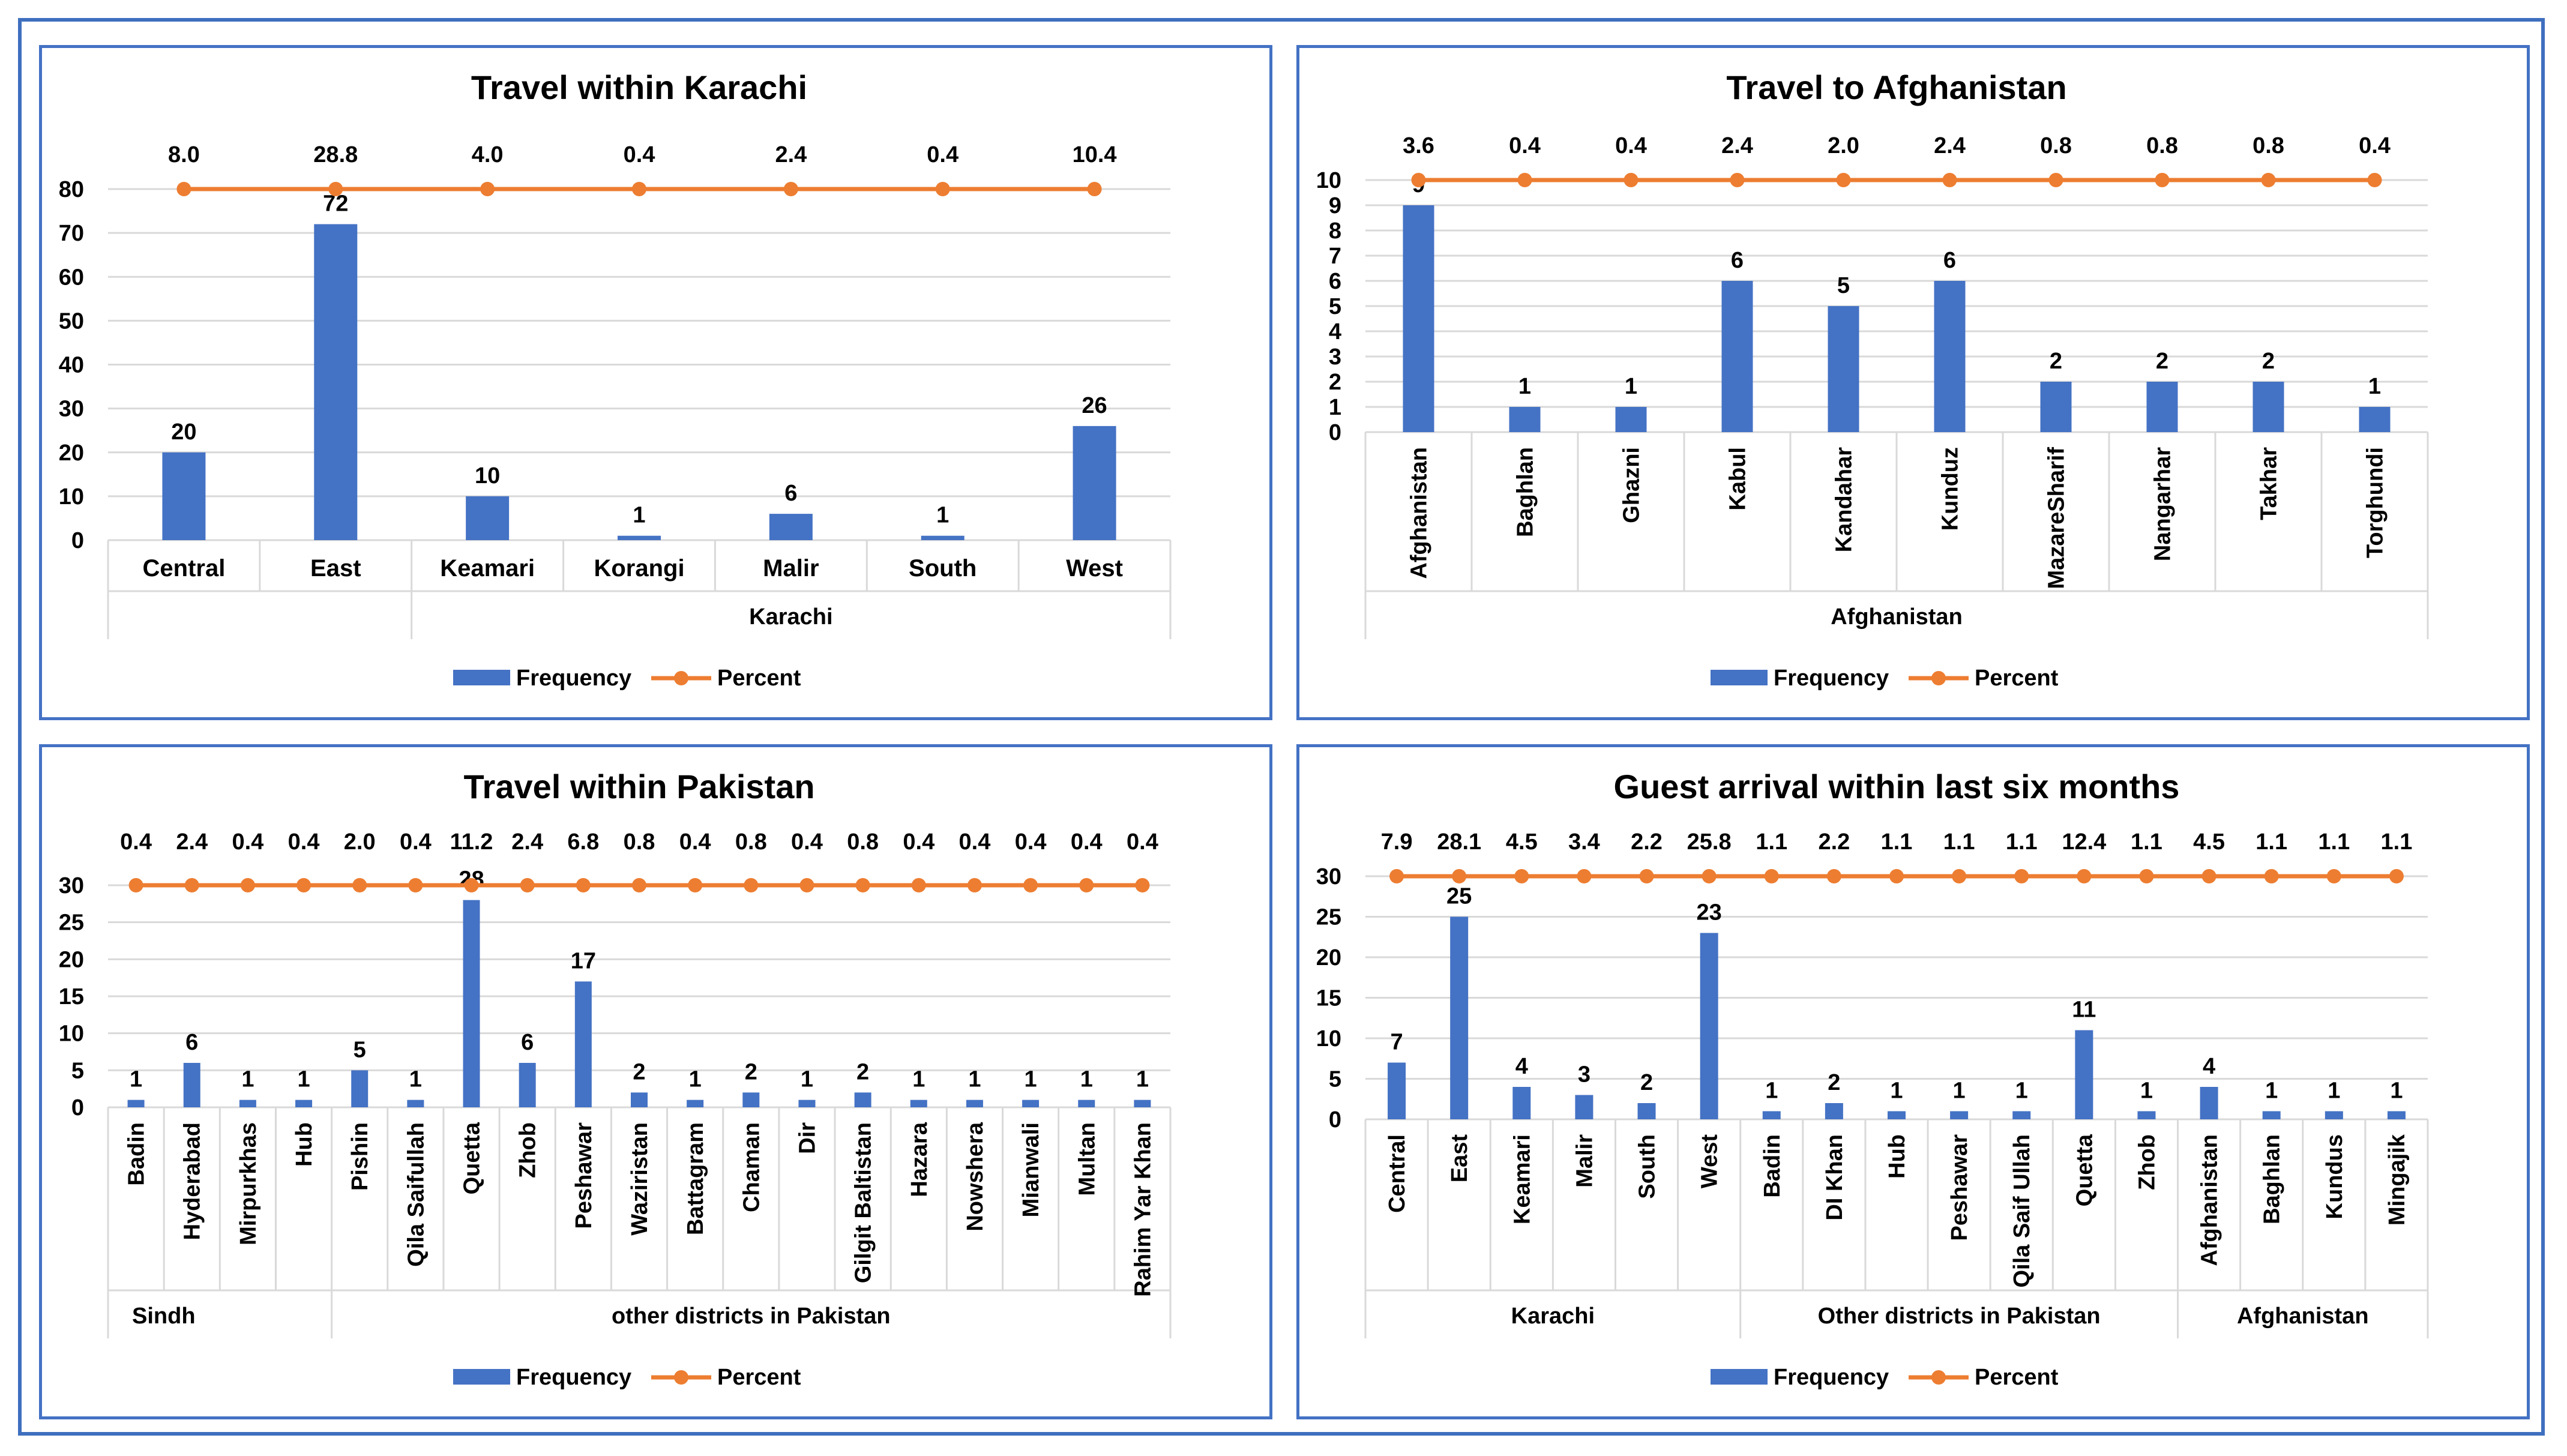 The image size is (2567, 1456). I want to click on percent-value-label: 25.8, so click(1709, 842).